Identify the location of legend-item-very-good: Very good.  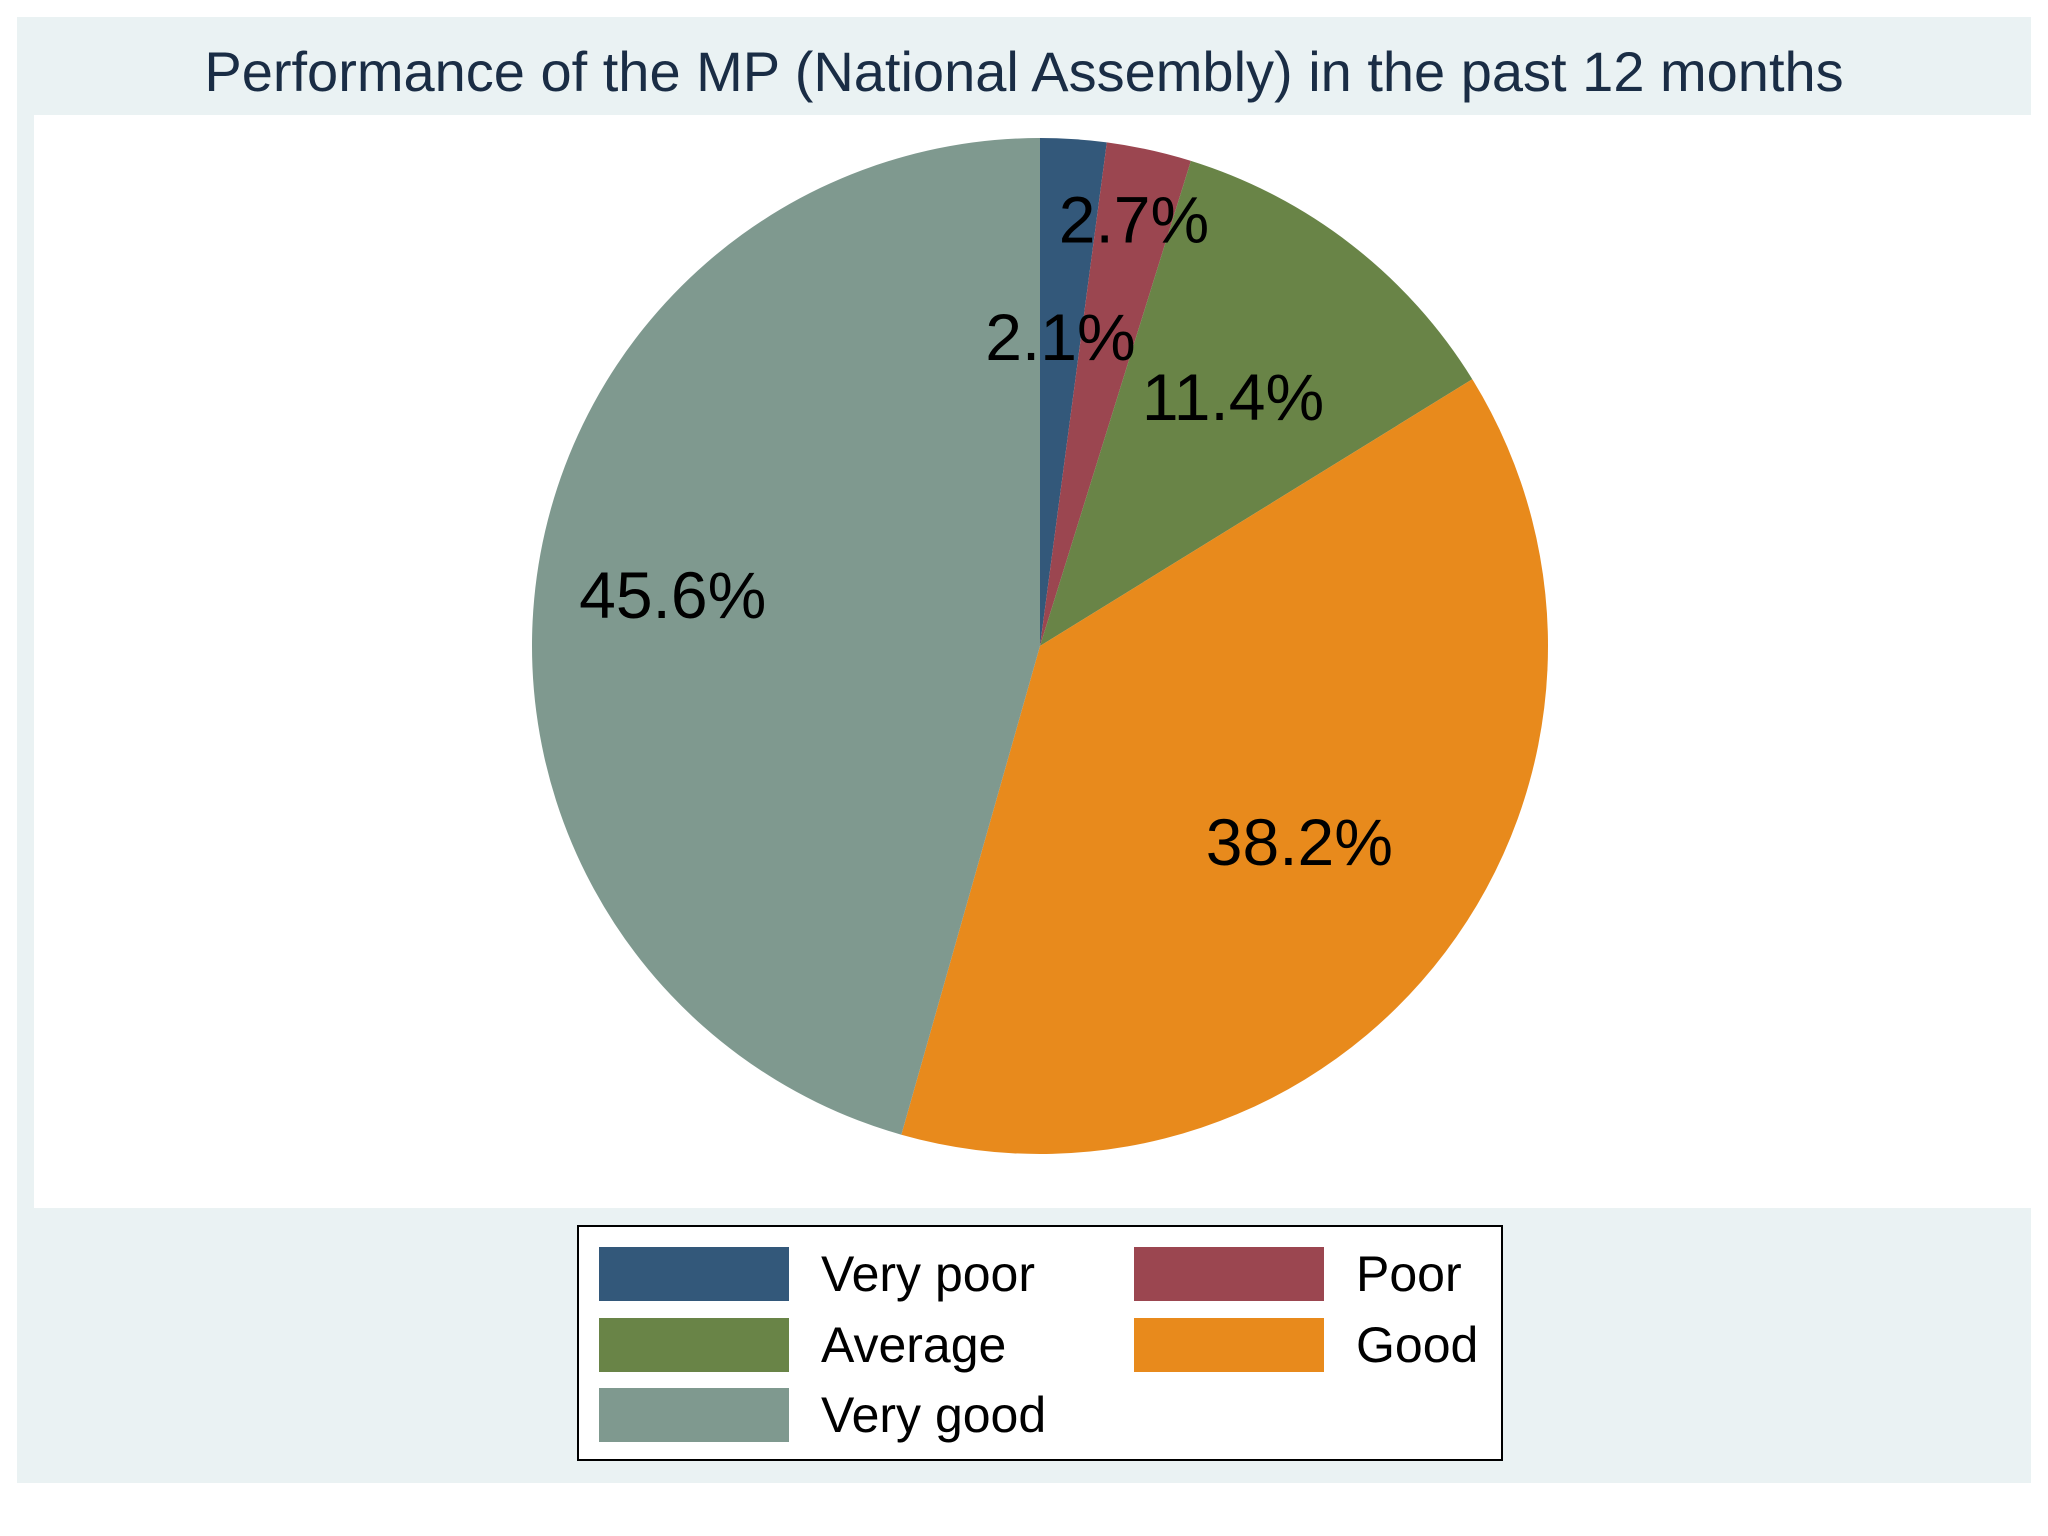
(823, 1415).